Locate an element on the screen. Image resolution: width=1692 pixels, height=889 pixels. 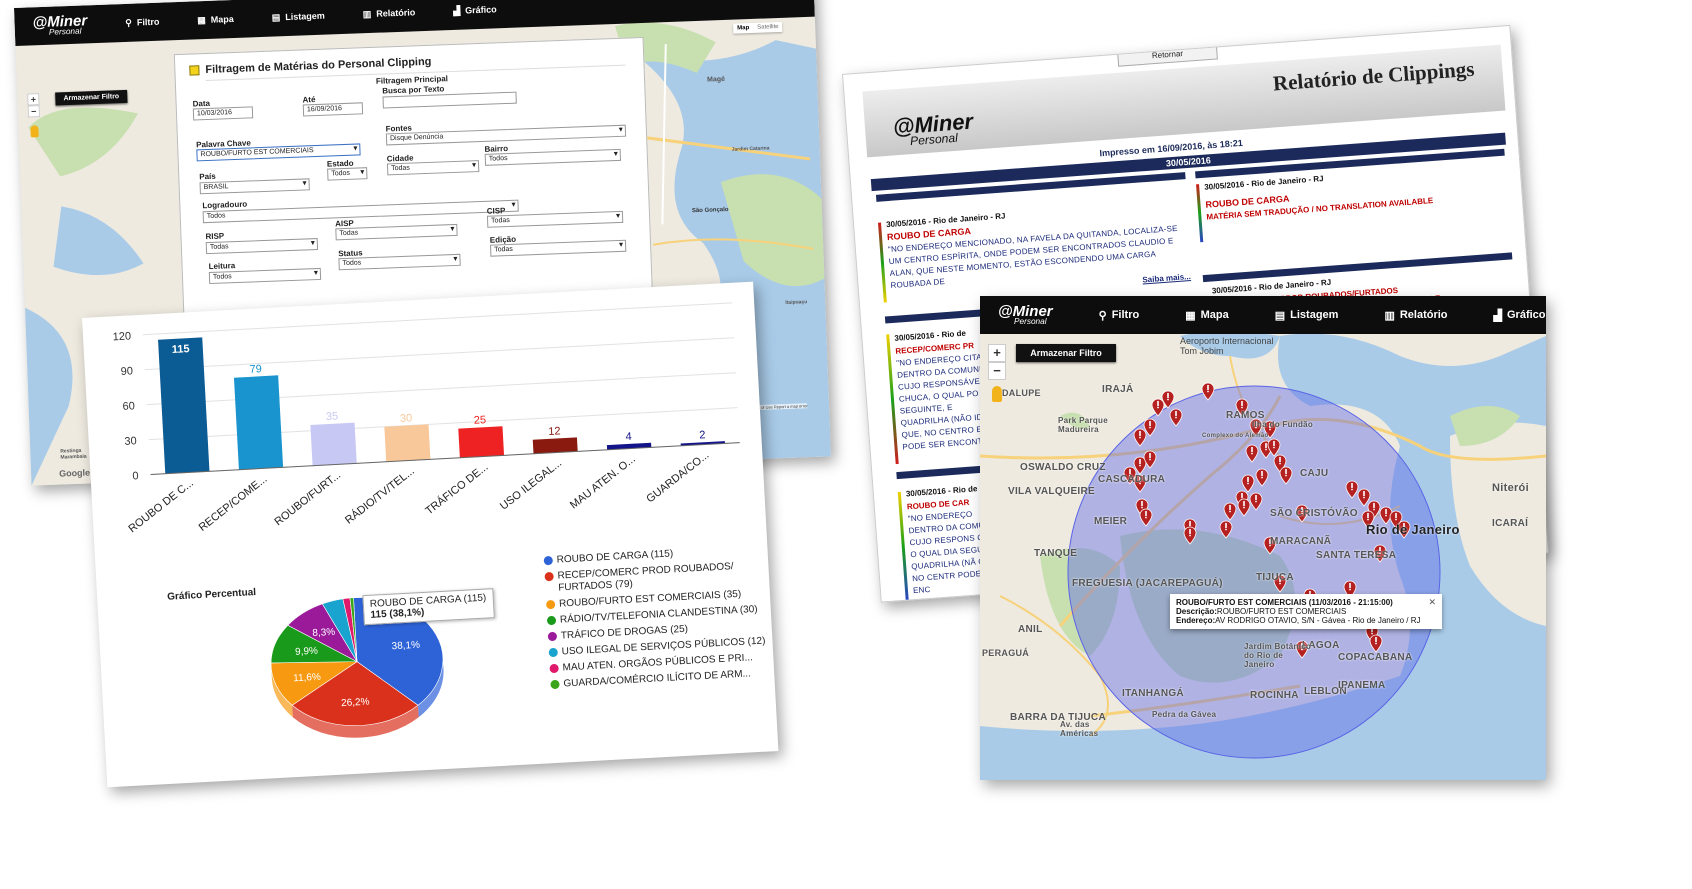
logradouro-select: Todos is located at coordinates (360, 211).